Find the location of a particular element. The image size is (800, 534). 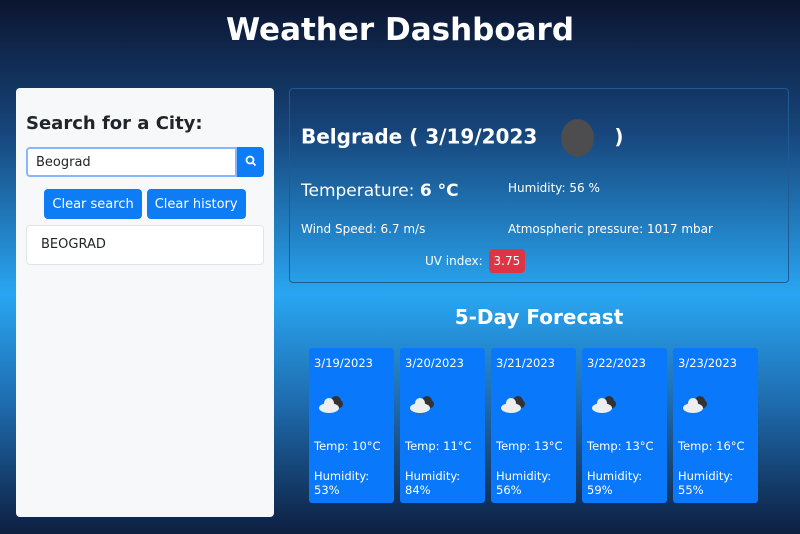

temperature-value: 6 °C is located at coordinates (439, 191).